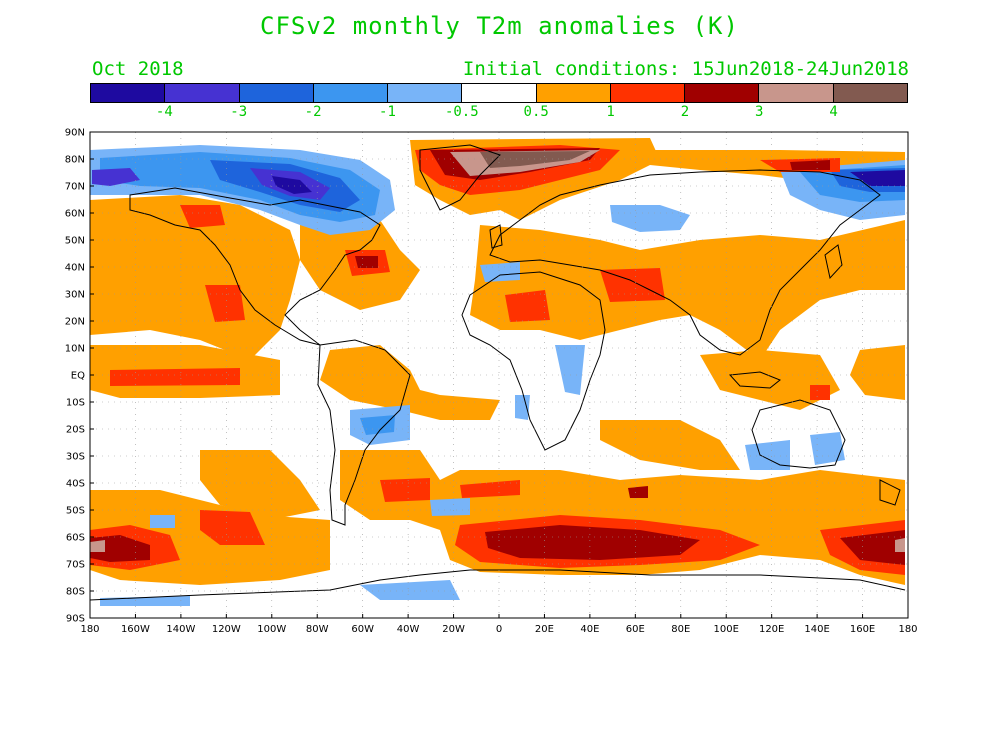  What do you see at coordinates (453, 629) in the screenshot?
I see `x-tick-label: 20W` at bounding box center [453, 629].